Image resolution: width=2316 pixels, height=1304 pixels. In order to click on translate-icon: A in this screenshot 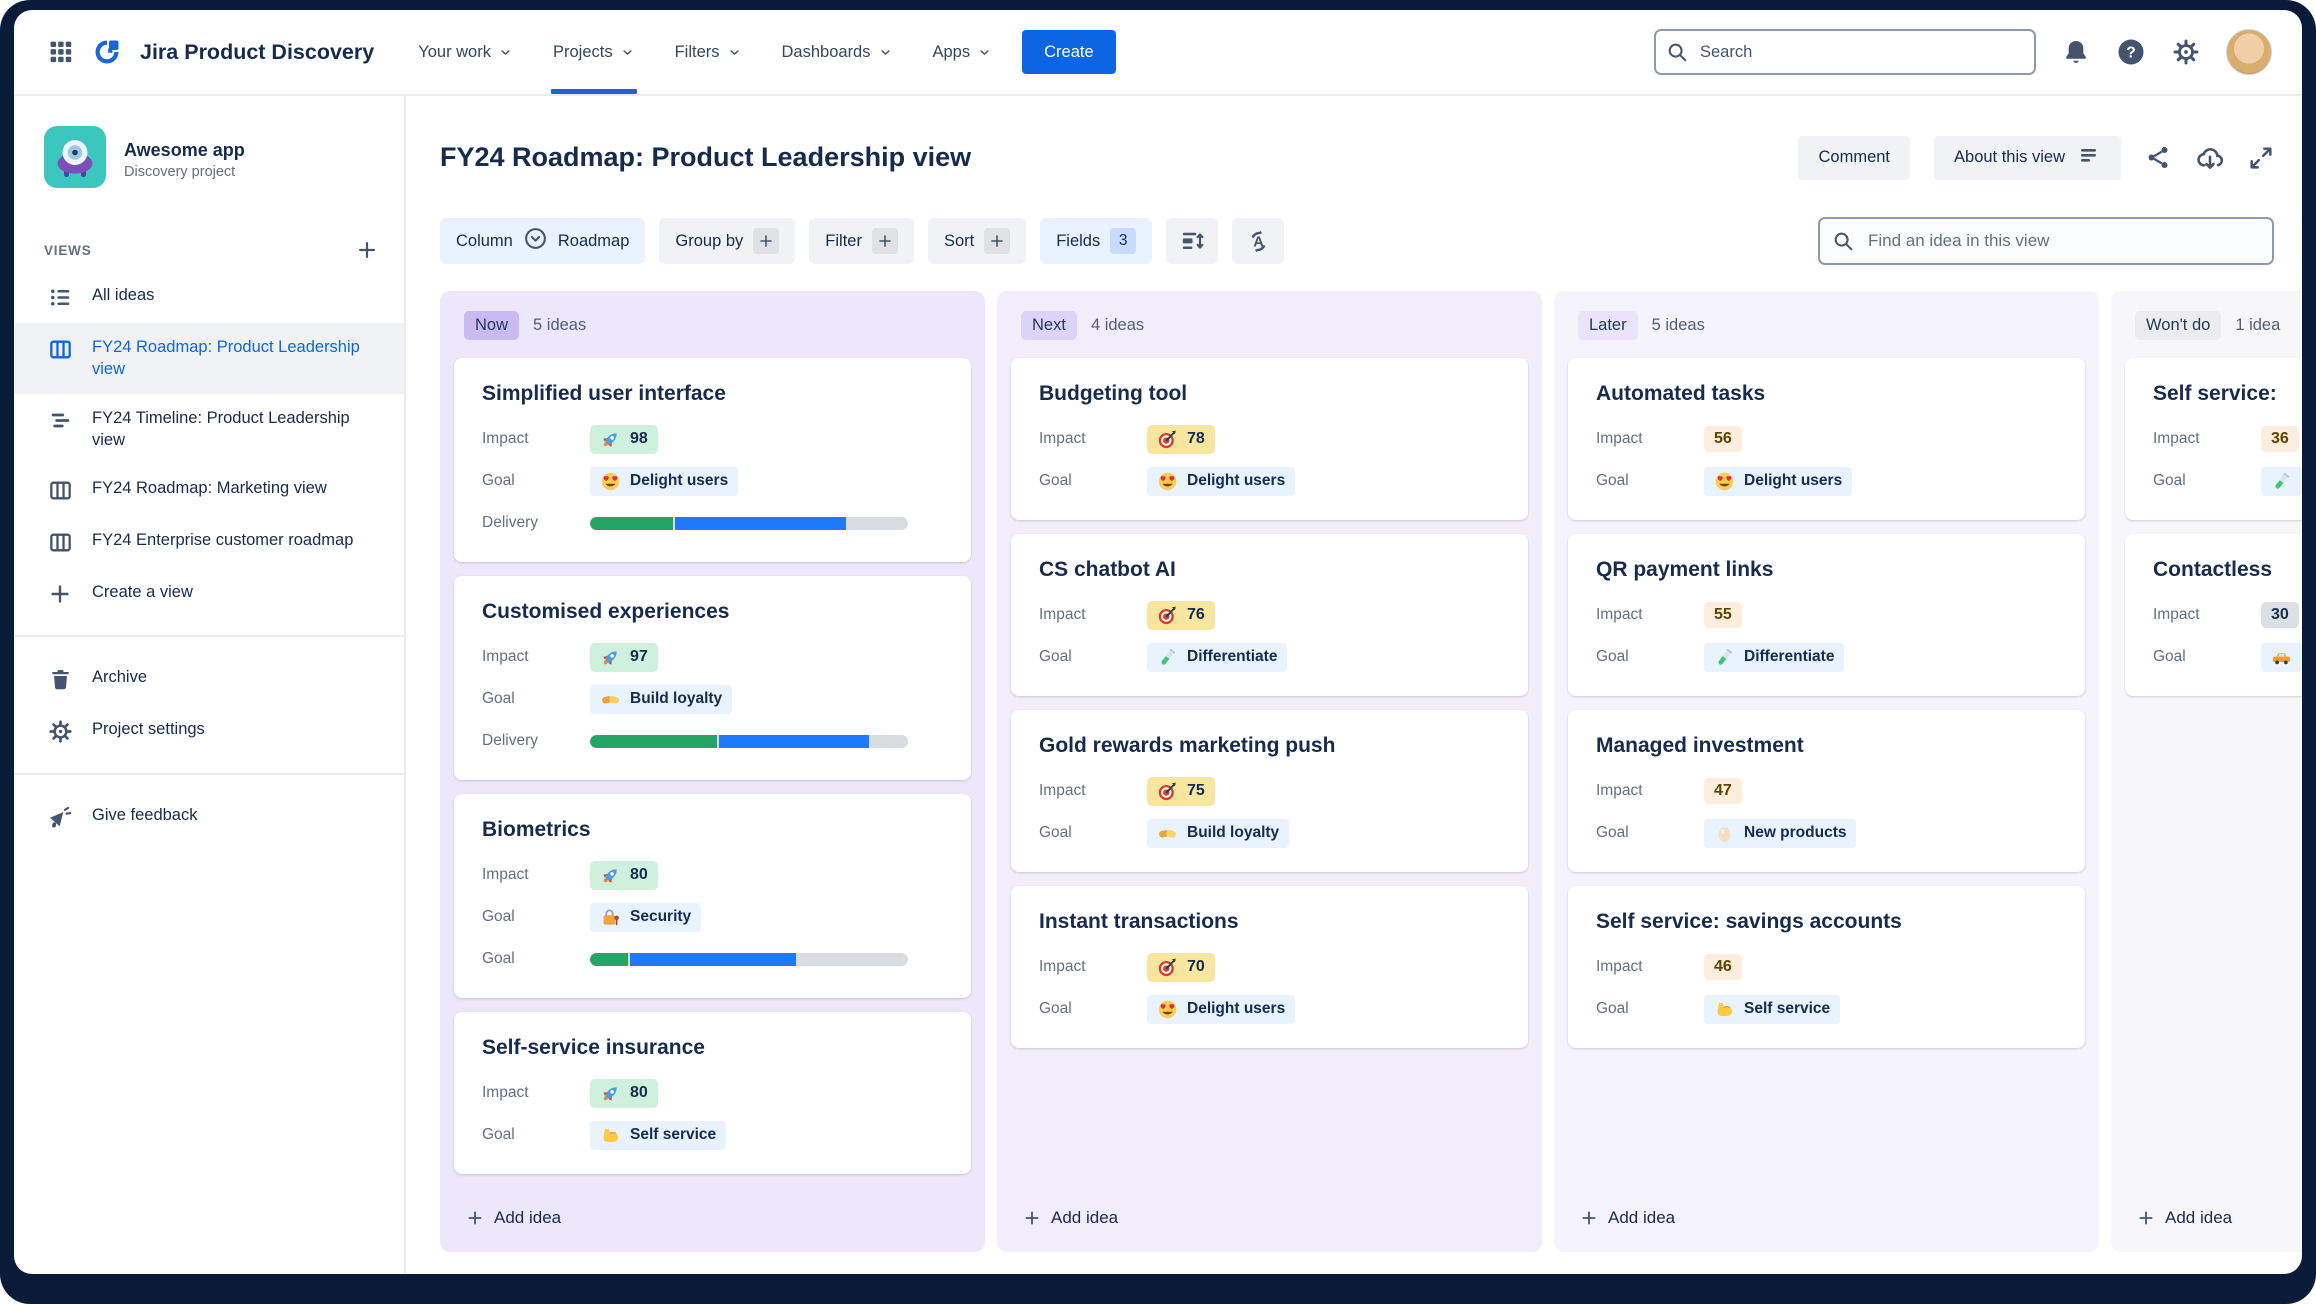, I will do `click(1258, 241)`.